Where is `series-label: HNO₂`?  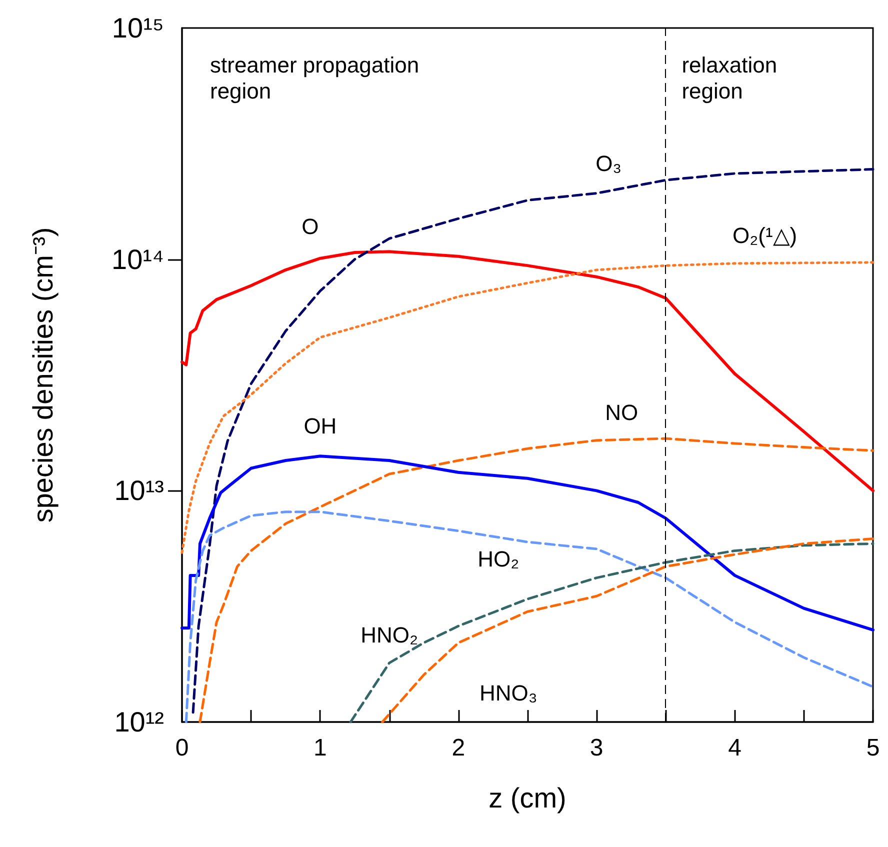
series-label: HNO₂ is located at coordinates (389, 635).